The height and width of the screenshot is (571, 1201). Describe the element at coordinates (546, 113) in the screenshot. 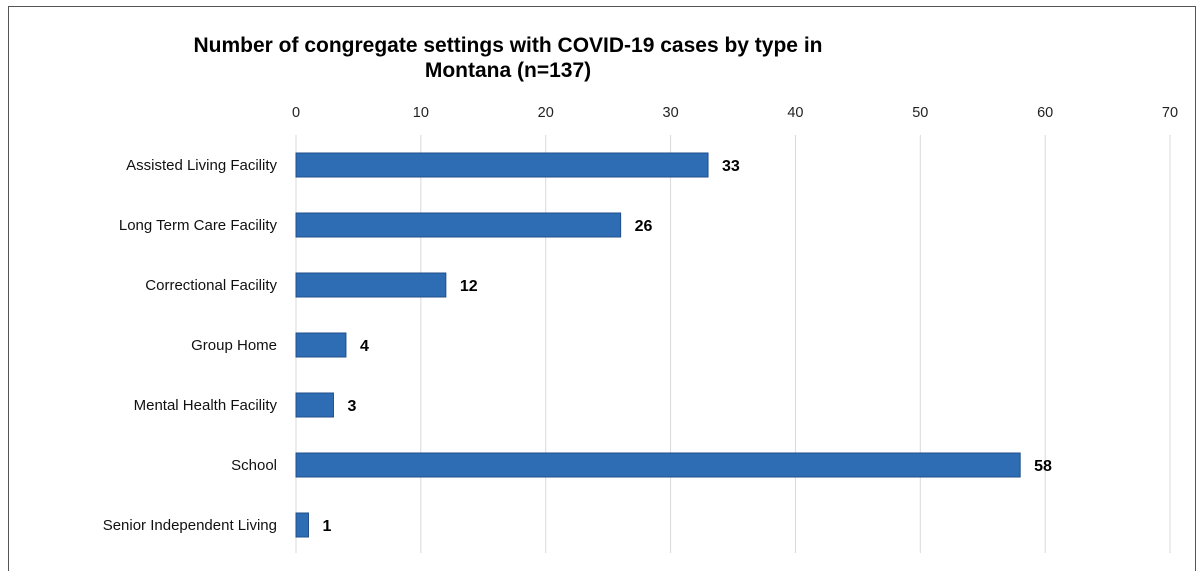

I see `x-tick-label: 20` at that location.